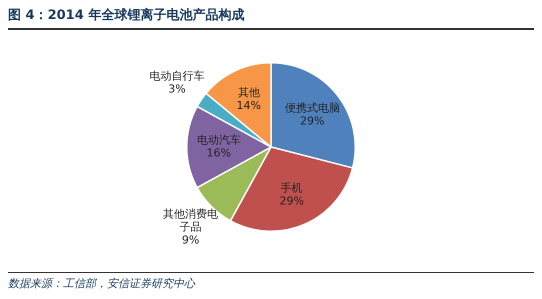  I want to click on chart-title: 图 4：2014 年全球锂离子电池产品构成, so click(271, 18).